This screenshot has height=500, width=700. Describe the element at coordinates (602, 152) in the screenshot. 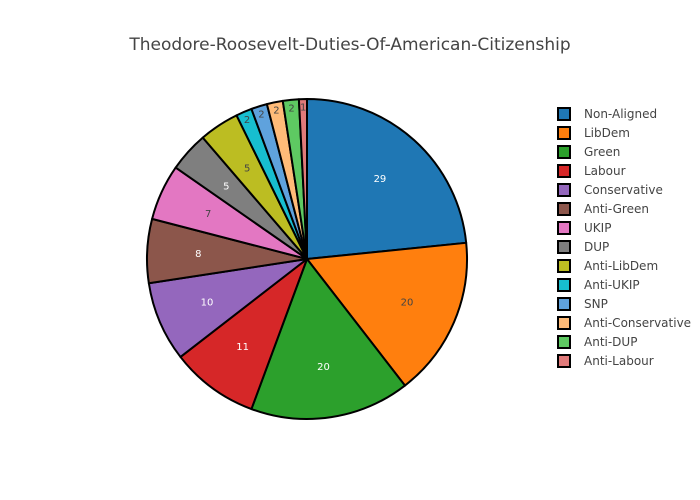

I see `legend-label: Green` at that location.